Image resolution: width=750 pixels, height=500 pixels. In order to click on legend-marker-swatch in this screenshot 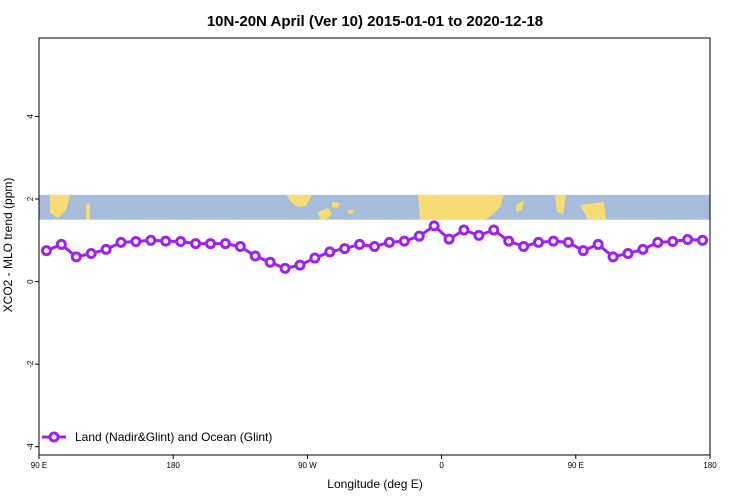, I will do `click(54, 437)`.